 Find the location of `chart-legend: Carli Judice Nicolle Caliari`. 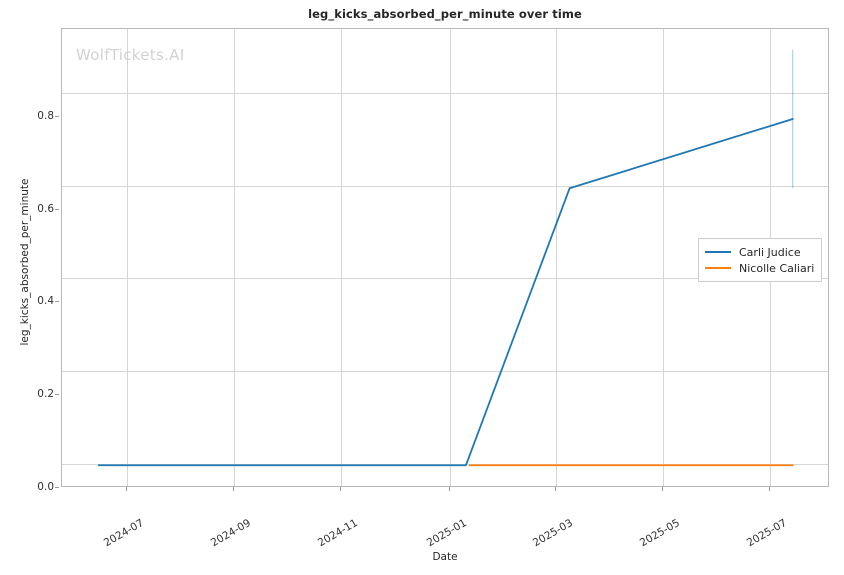

chart-legend: Carli Judice Nicolle Caliari is located at coordinates (760, 260).